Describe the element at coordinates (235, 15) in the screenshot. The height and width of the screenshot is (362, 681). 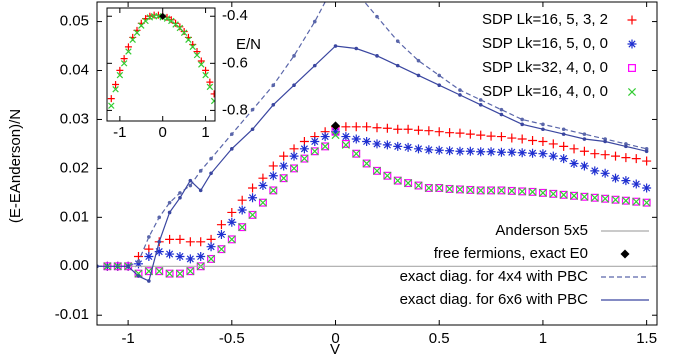
I see `y-tick-label: -0.4` at that location.